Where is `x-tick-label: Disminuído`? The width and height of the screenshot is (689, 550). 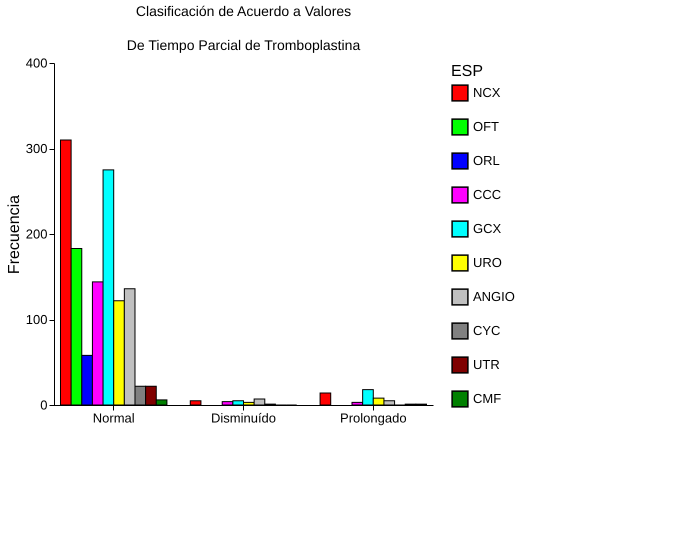 x-tick-label: Disminuído is located at coordinates (243, 418).